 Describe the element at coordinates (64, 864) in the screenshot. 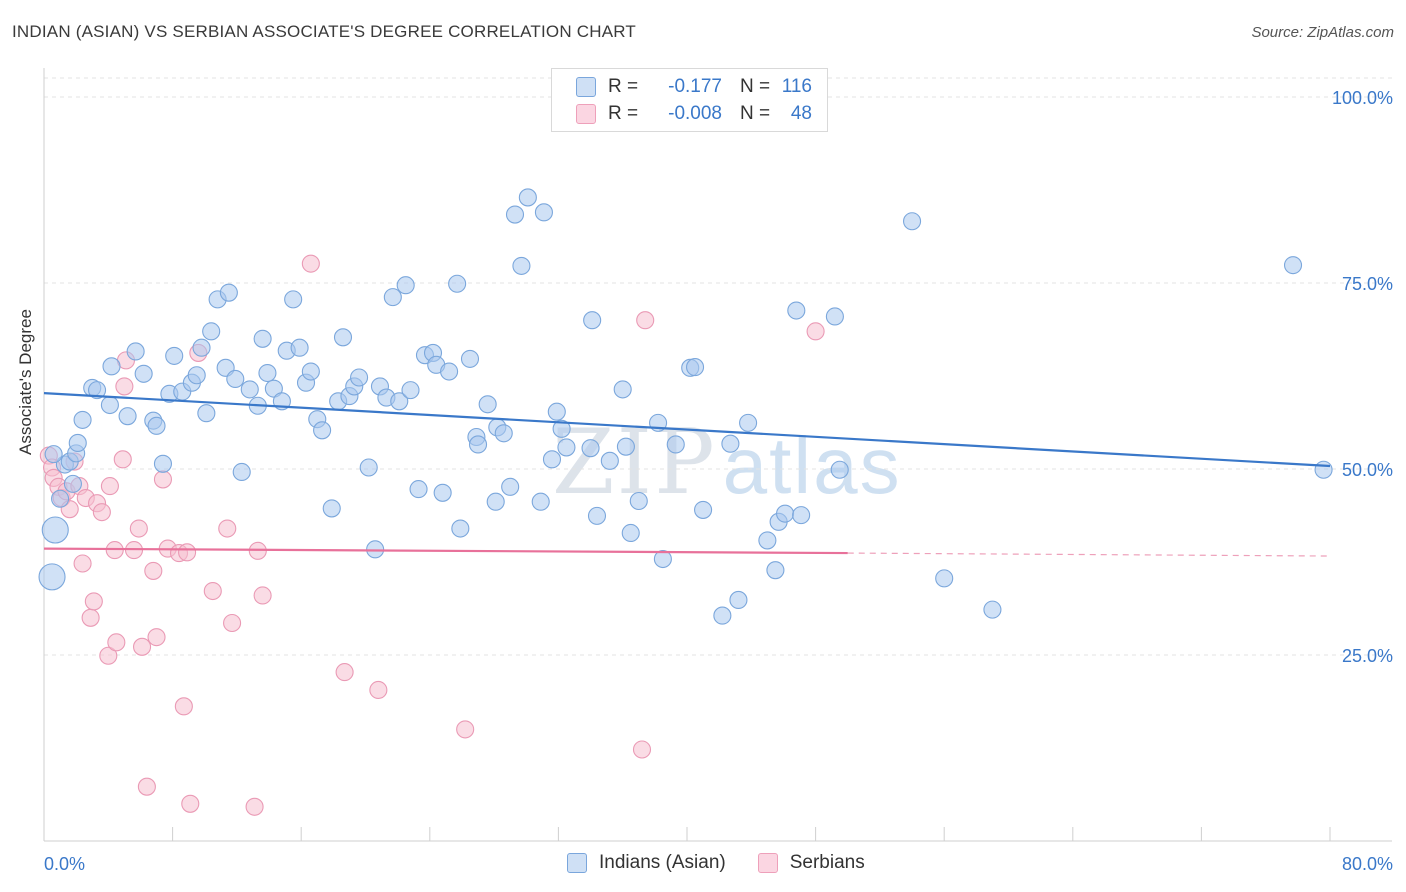

I see `x-tick-label: 0.0%` at that location.